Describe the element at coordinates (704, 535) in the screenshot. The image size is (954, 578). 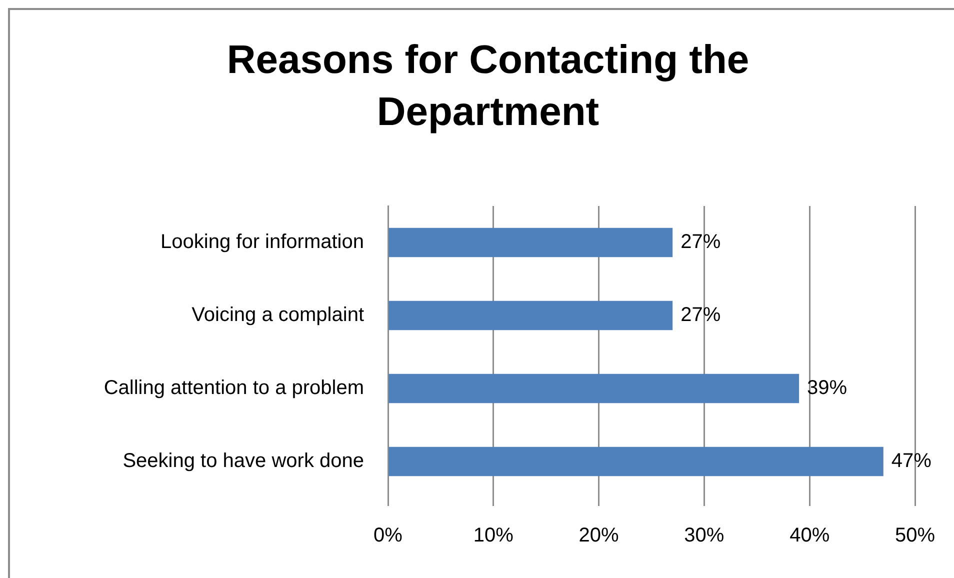
I see `x-tick-label: 30%` at that location.